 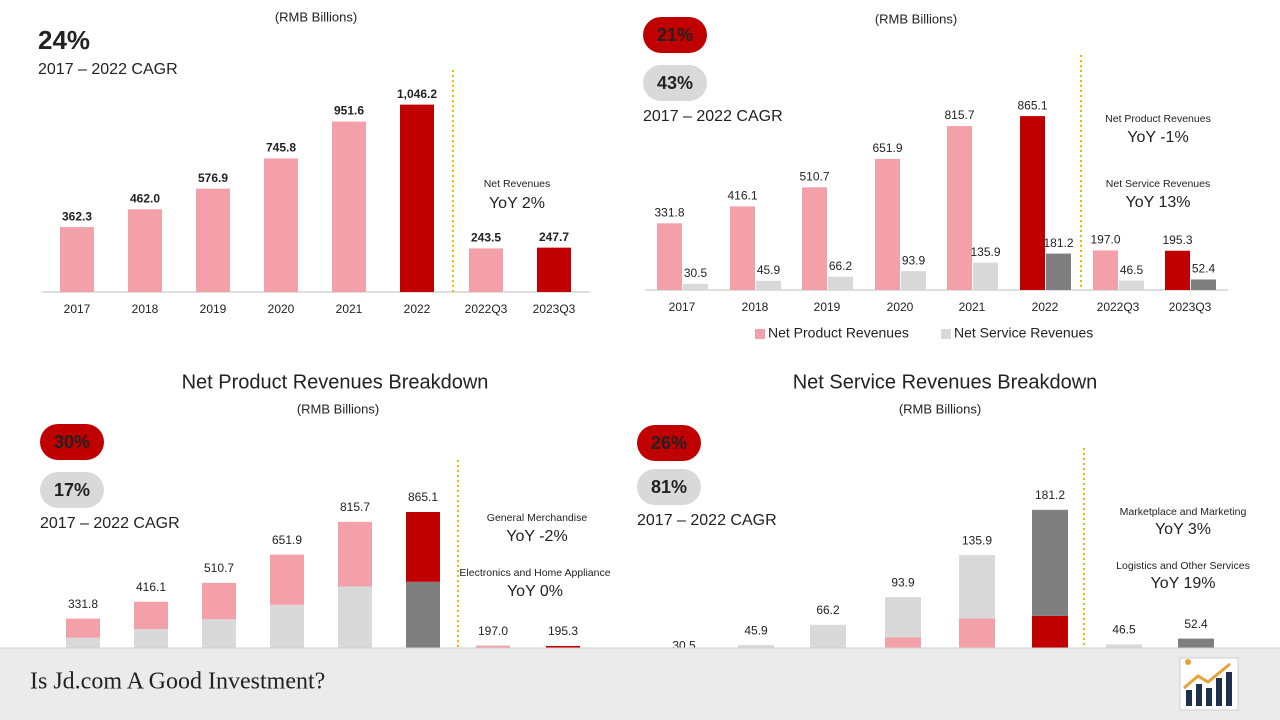 What do you see at coordinates (1188, 662) in the screenshot?
I see `icon-dot` at bounding box center [1188, 662].